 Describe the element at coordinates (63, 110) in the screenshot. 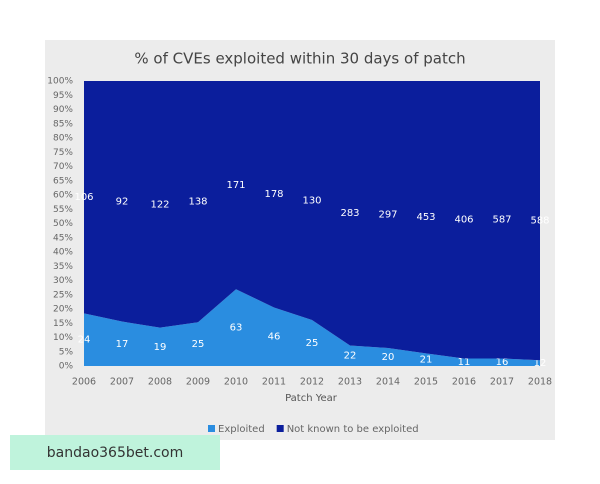

I see `y-tick-label: 90%` at that location.